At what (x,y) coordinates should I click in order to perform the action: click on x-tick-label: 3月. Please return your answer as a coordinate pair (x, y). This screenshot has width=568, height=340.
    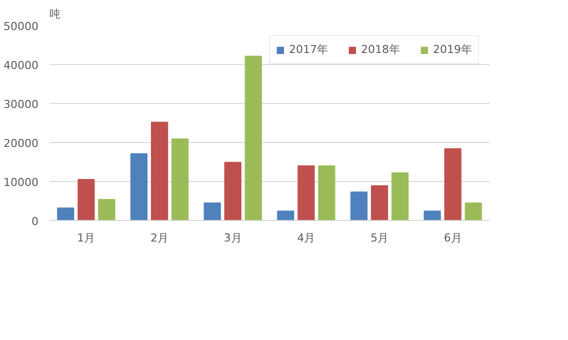
    Looking at the image, I should click on (233, 238).